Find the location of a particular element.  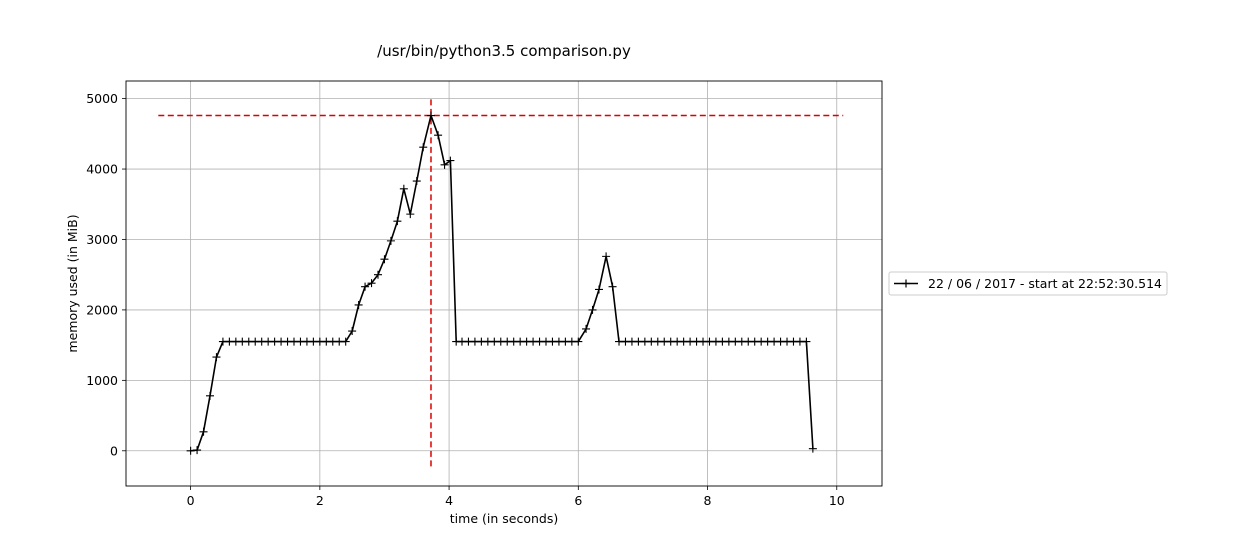

x-tick-label: 6 is located at coordinates (578, 500).